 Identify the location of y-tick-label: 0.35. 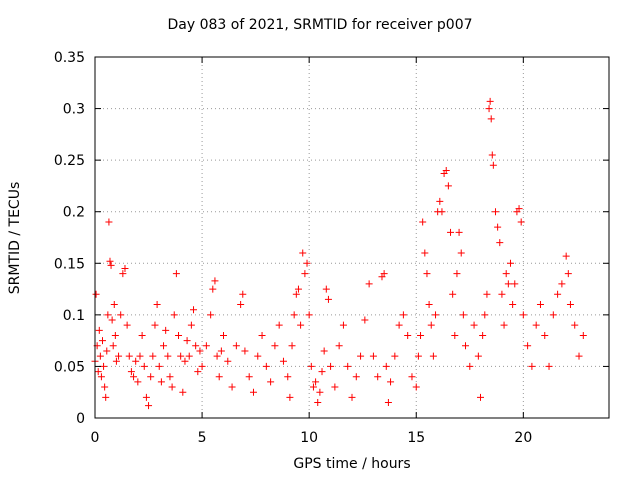
(69, 58).